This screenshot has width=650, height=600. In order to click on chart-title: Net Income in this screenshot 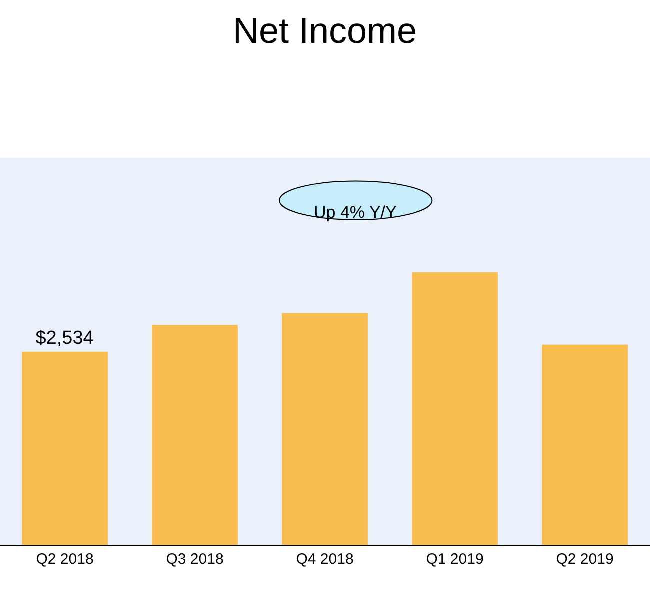, I will do `click(325, 31)`.